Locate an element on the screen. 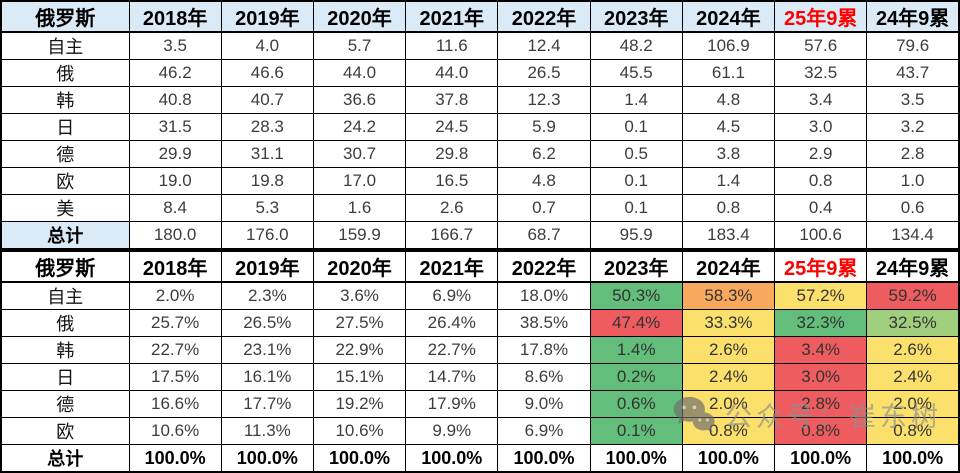 Image resolution: width=960 pixels, height=473 pixels. column-header: 2018年 is located at coordinates (175, 266).